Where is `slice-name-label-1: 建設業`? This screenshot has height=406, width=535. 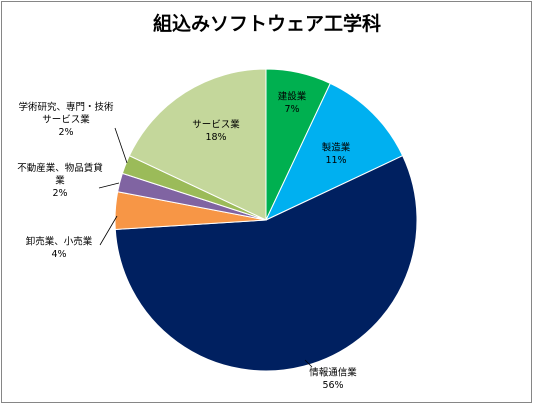 slice-name-label-1: 建設業 is located at coordinates (292, 96).